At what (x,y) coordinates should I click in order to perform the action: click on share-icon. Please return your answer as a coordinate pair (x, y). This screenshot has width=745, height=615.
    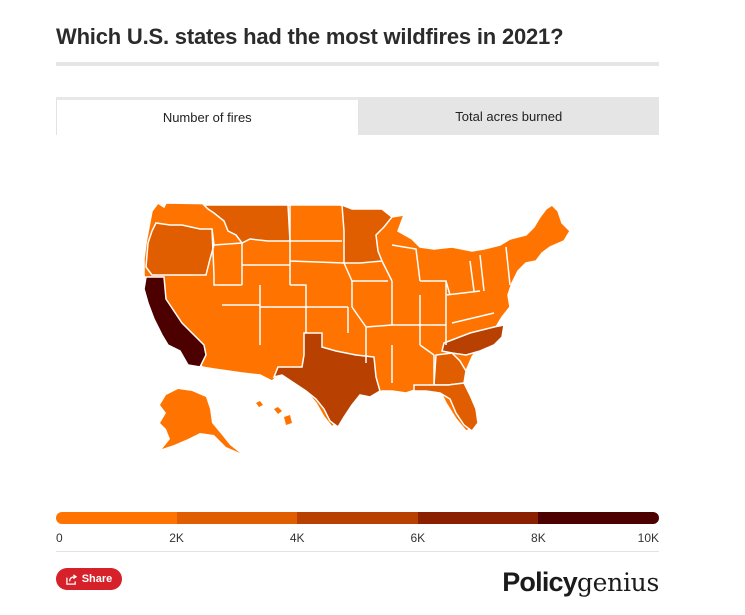
    Looking at the image, I should click on (71, 579).